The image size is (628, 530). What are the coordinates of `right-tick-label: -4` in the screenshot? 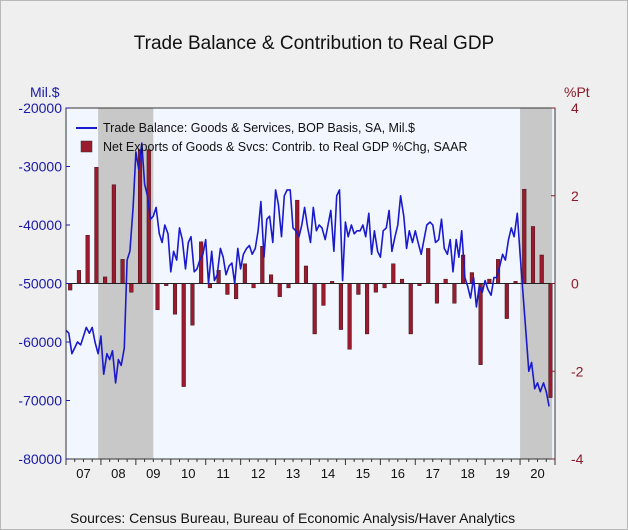 It's located at (577, 459).